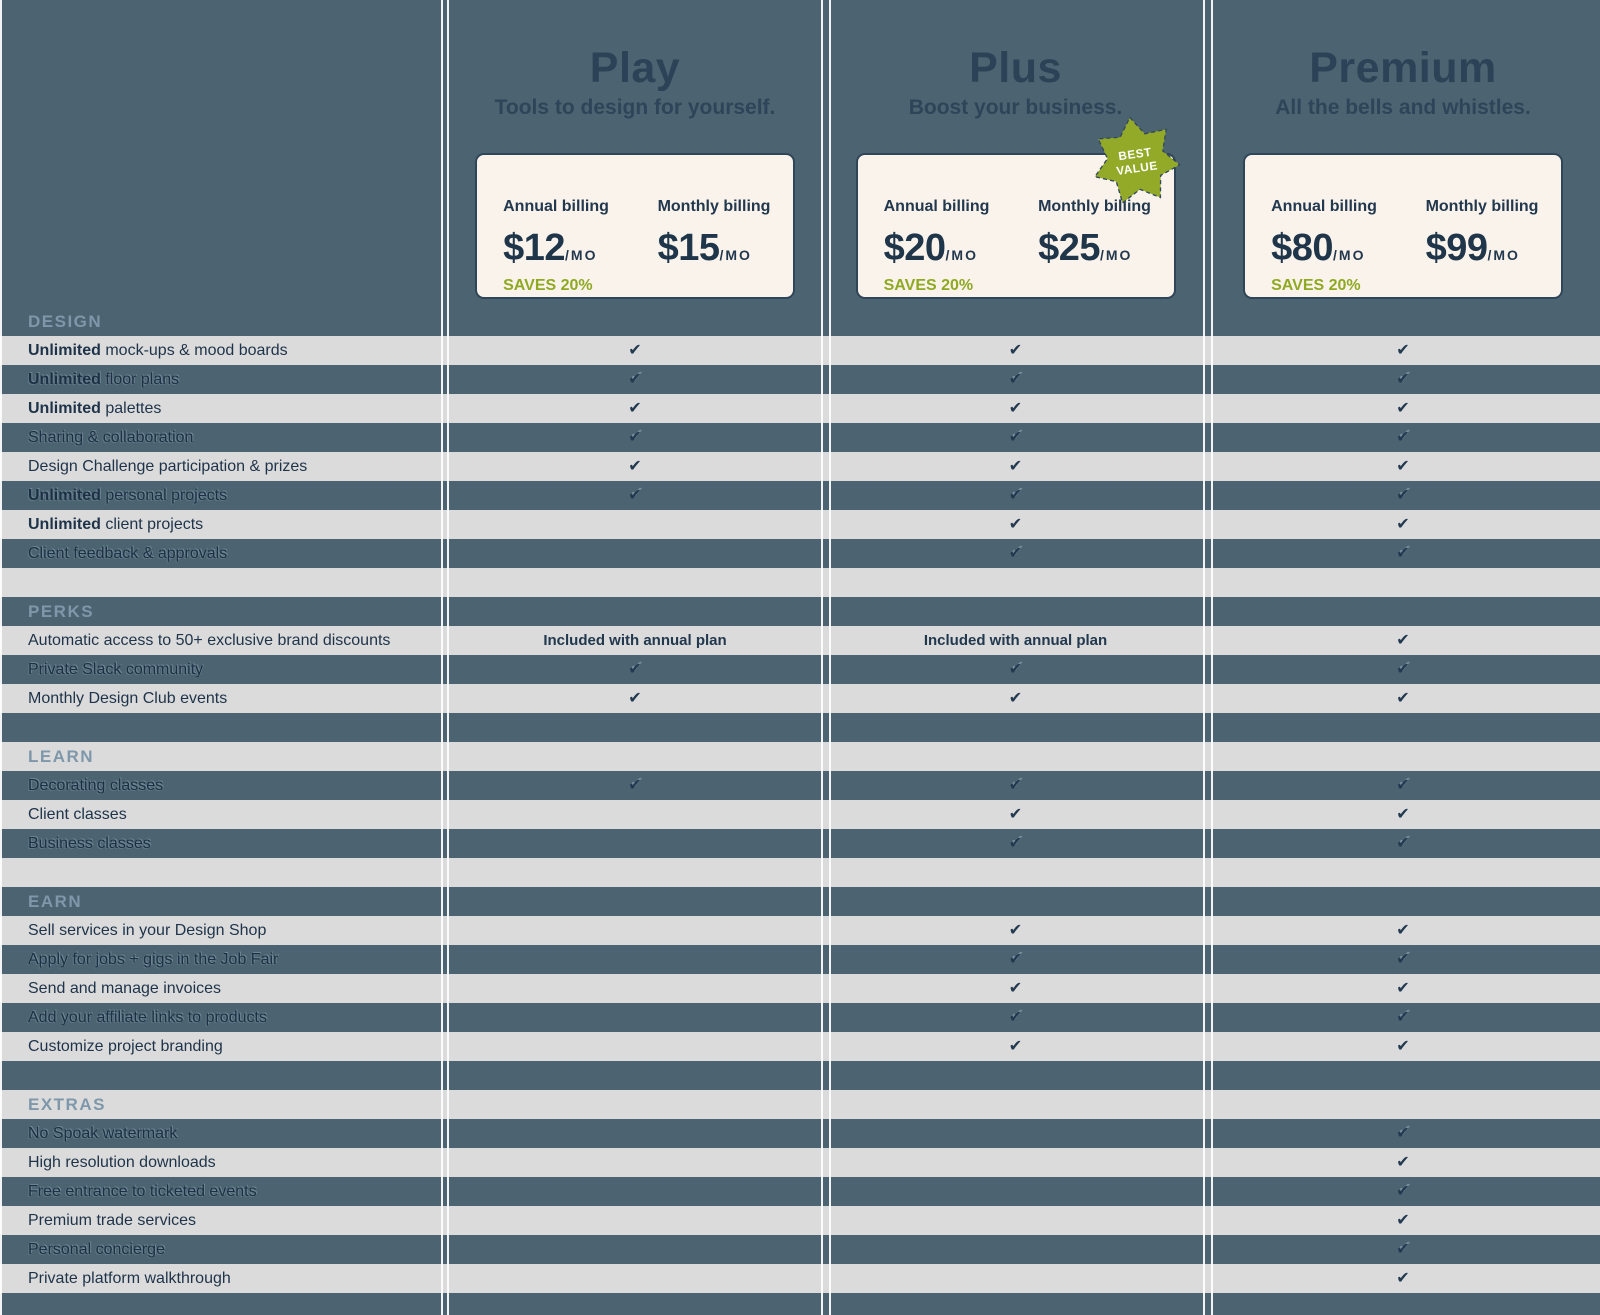  I want to click on plan-tagline-premium: All the bells and whistles., so click(1403, 107).